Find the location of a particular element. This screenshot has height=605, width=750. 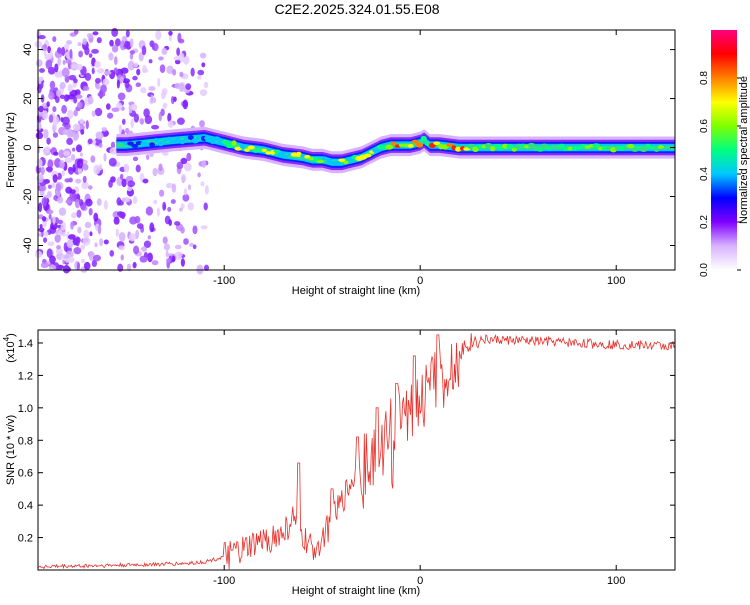

y-tick-label: 40 is located at coordinates (28, 49).